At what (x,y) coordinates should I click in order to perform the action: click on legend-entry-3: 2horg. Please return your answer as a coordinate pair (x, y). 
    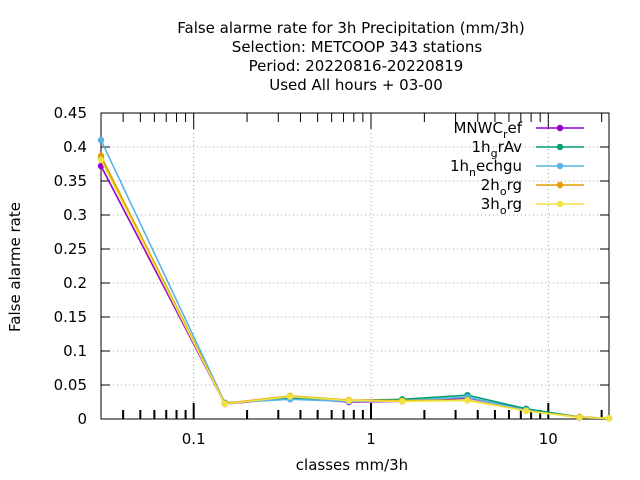
    Looking at the image, I should click on (532, 187).